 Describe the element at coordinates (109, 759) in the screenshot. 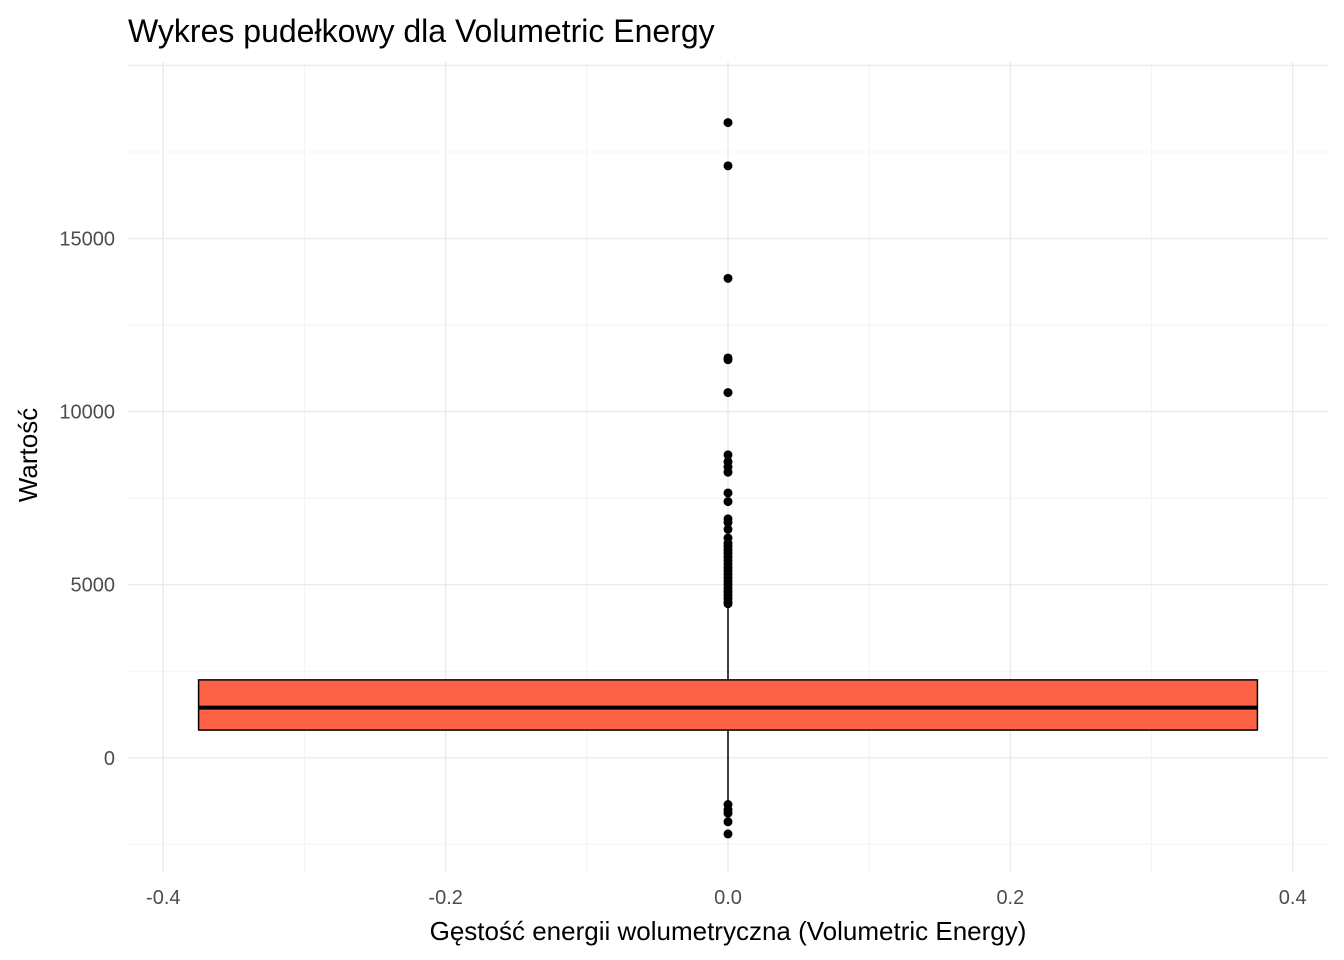

I see `y-tick-label: 0` at that location.